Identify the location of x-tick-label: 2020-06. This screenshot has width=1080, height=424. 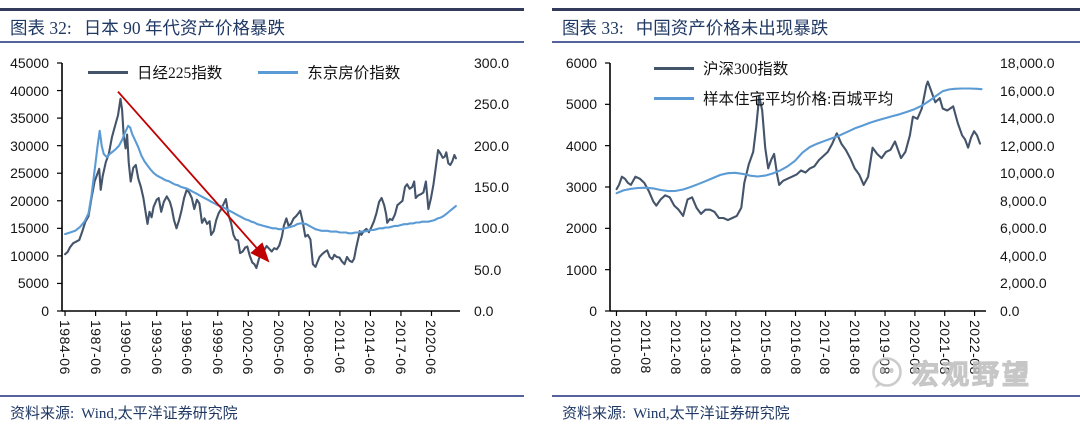
(431, 347).